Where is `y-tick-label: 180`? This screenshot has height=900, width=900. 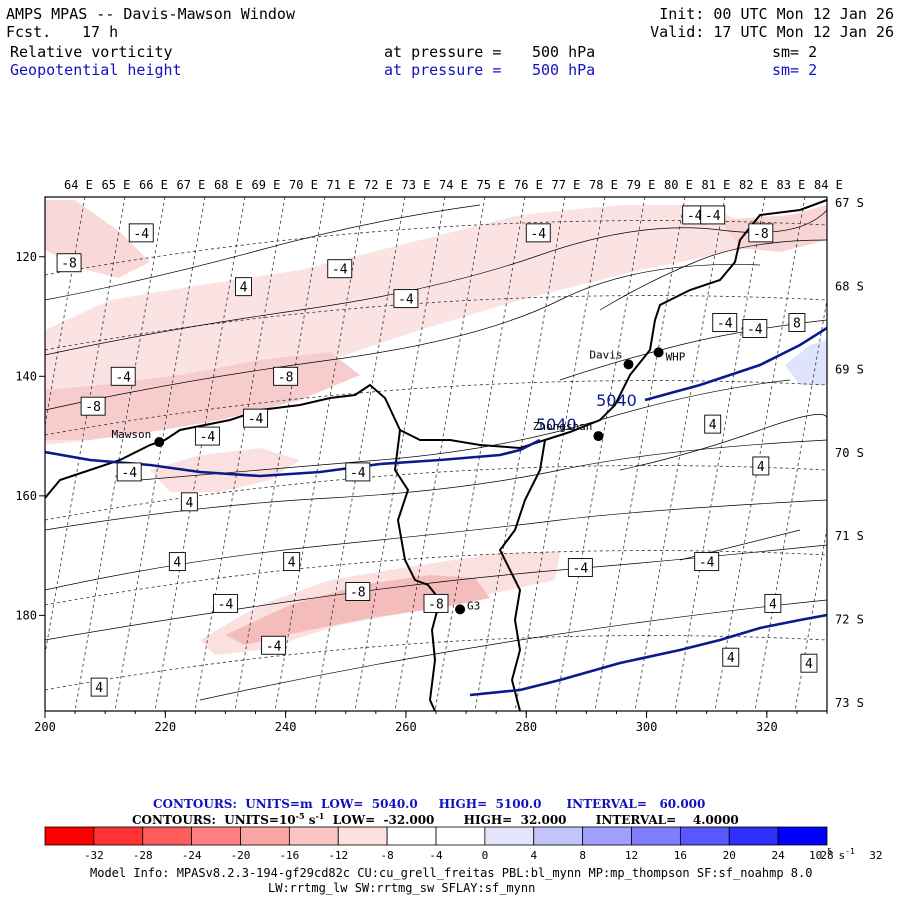 y-tick-label: 180 is located at coordinates (26, 615).